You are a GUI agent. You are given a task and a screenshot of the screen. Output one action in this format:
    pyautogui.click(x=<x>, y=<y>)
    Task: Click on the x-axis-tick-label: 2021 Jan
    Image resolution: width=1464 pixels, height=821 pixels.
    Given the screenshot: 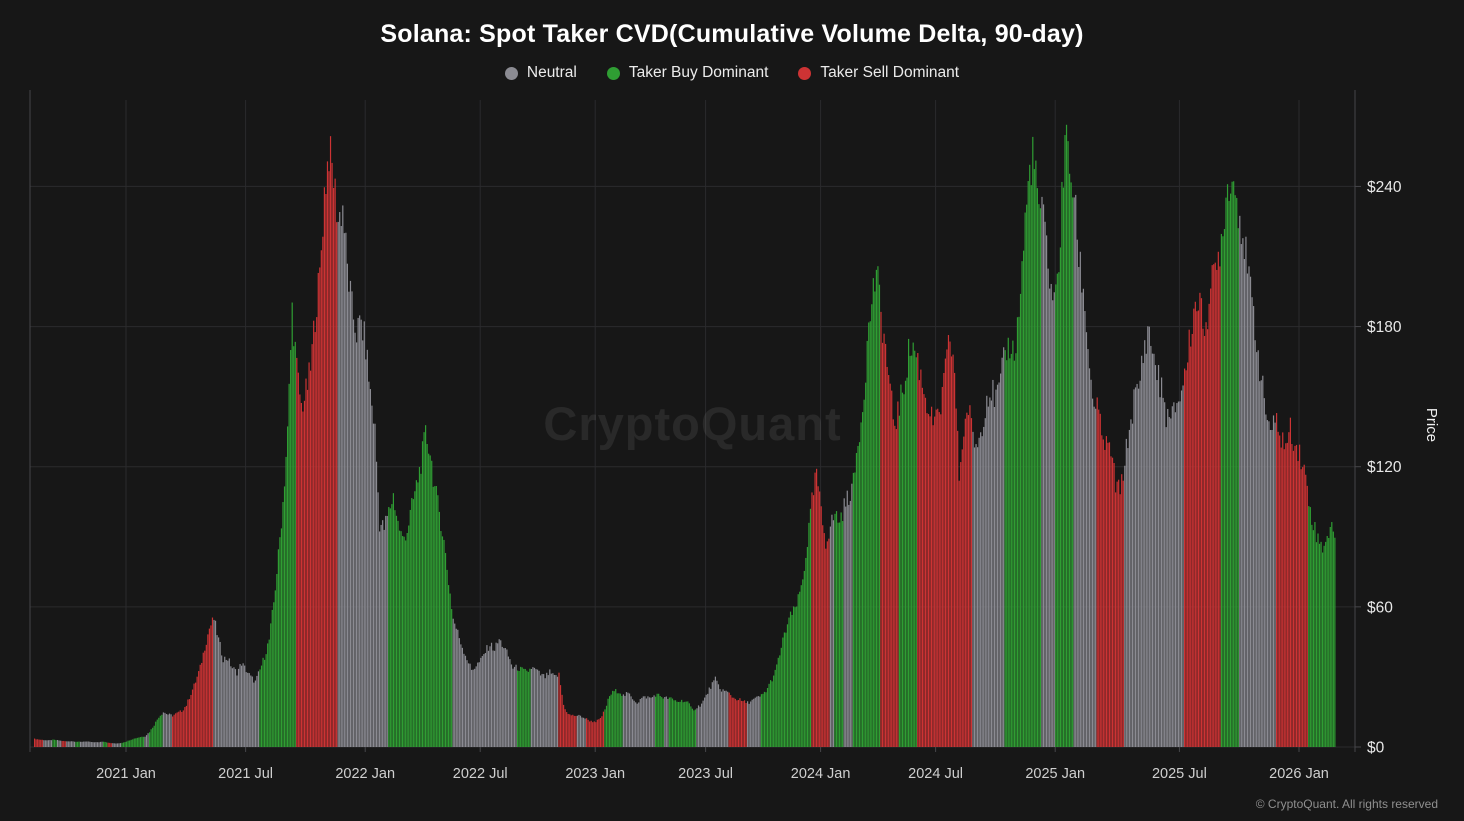 What is the action you would take?
    pyautogui.click(x=126, y=774)
    